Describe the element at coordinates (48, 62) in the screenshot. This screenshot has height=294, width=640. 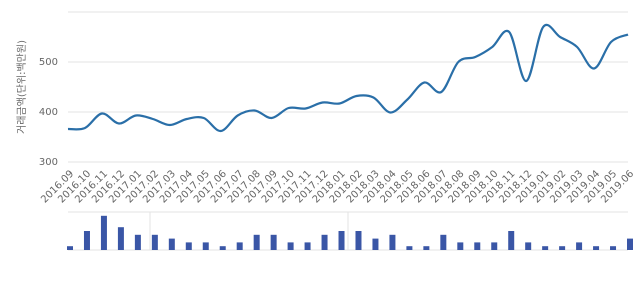
I see `y-tick-label: 500` at that location.